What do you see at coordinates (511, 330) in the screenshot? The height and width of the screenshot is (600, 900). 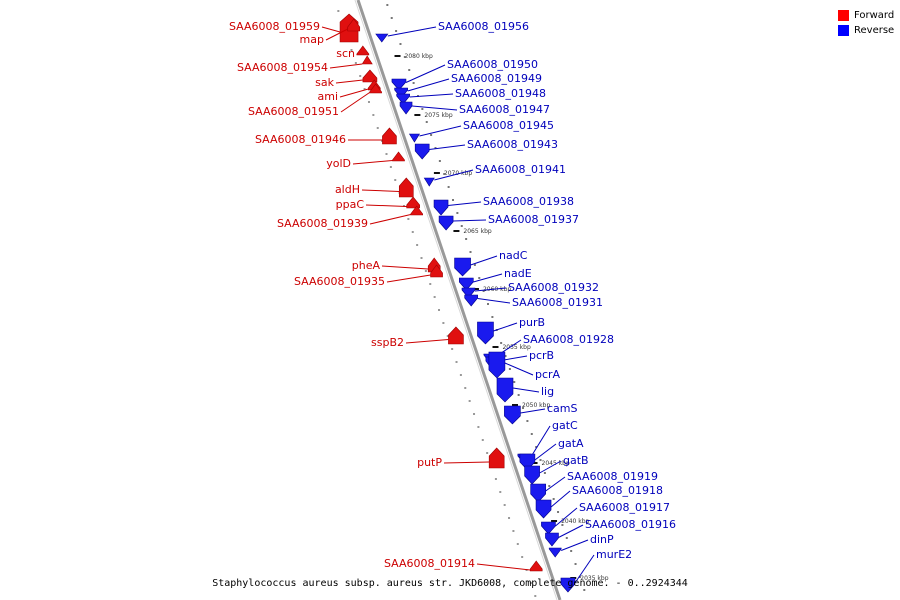 I see `reverse-gene: purB` at bounding box center [511, 330].